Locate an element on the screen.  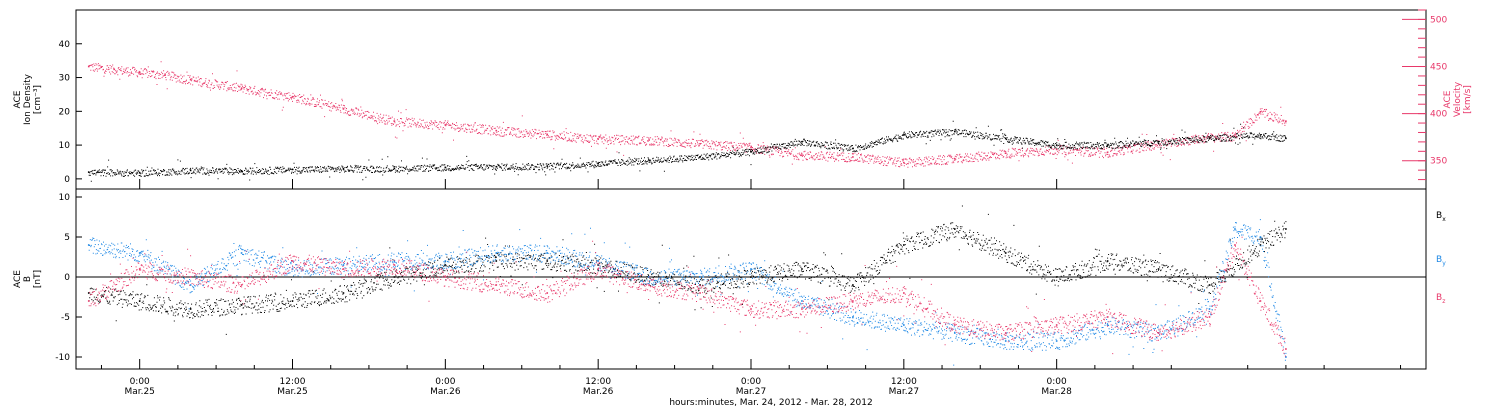
x-tick-time-6: 0:00 is located at coordinates (1057, 382).